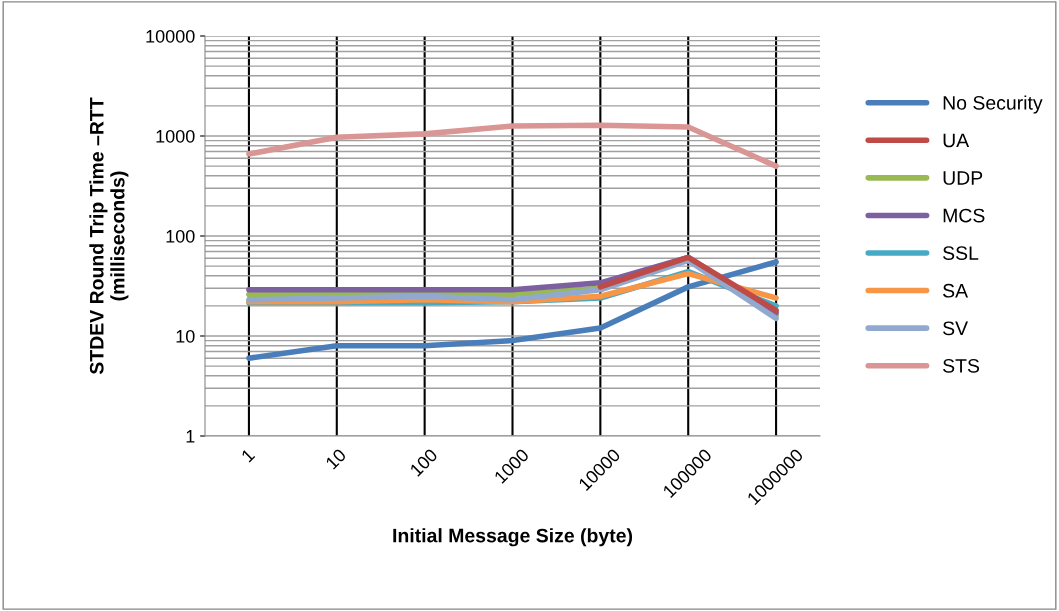  What do you see at coordinates (424, 462) in the screenshot?
I see `x-tick-label: 100` at bounding box center [424, 462].